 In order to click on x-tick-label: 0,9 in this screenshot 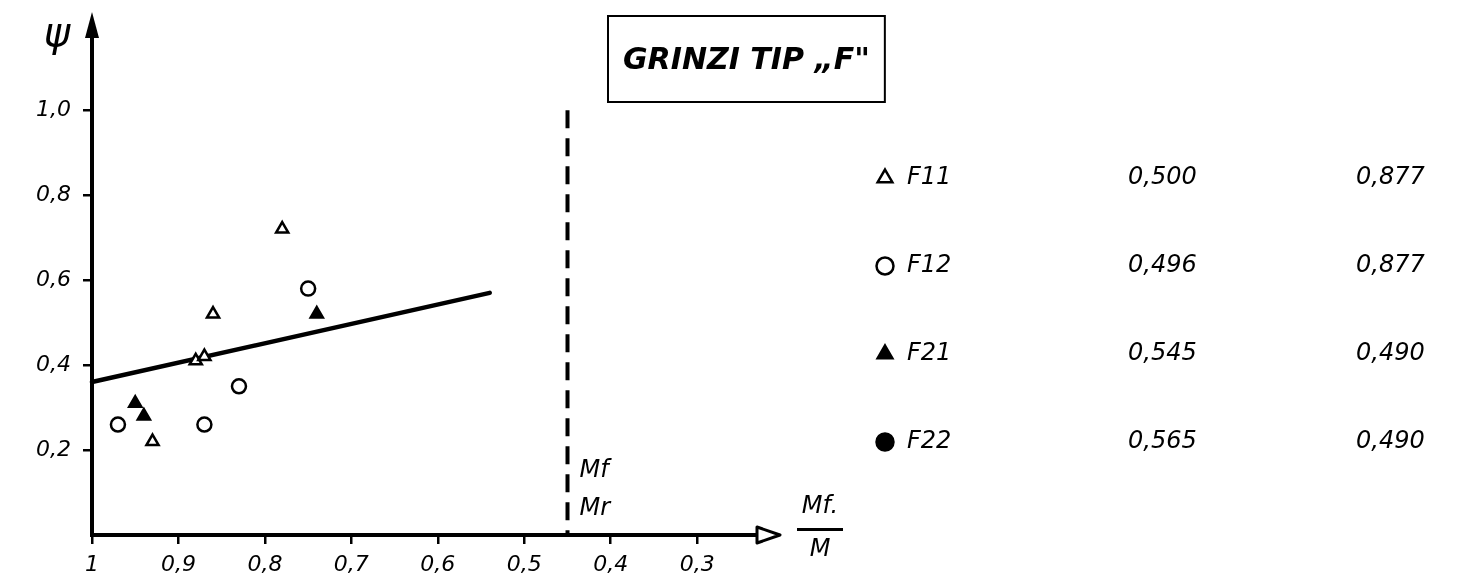, I will do `click(178, 563)`.